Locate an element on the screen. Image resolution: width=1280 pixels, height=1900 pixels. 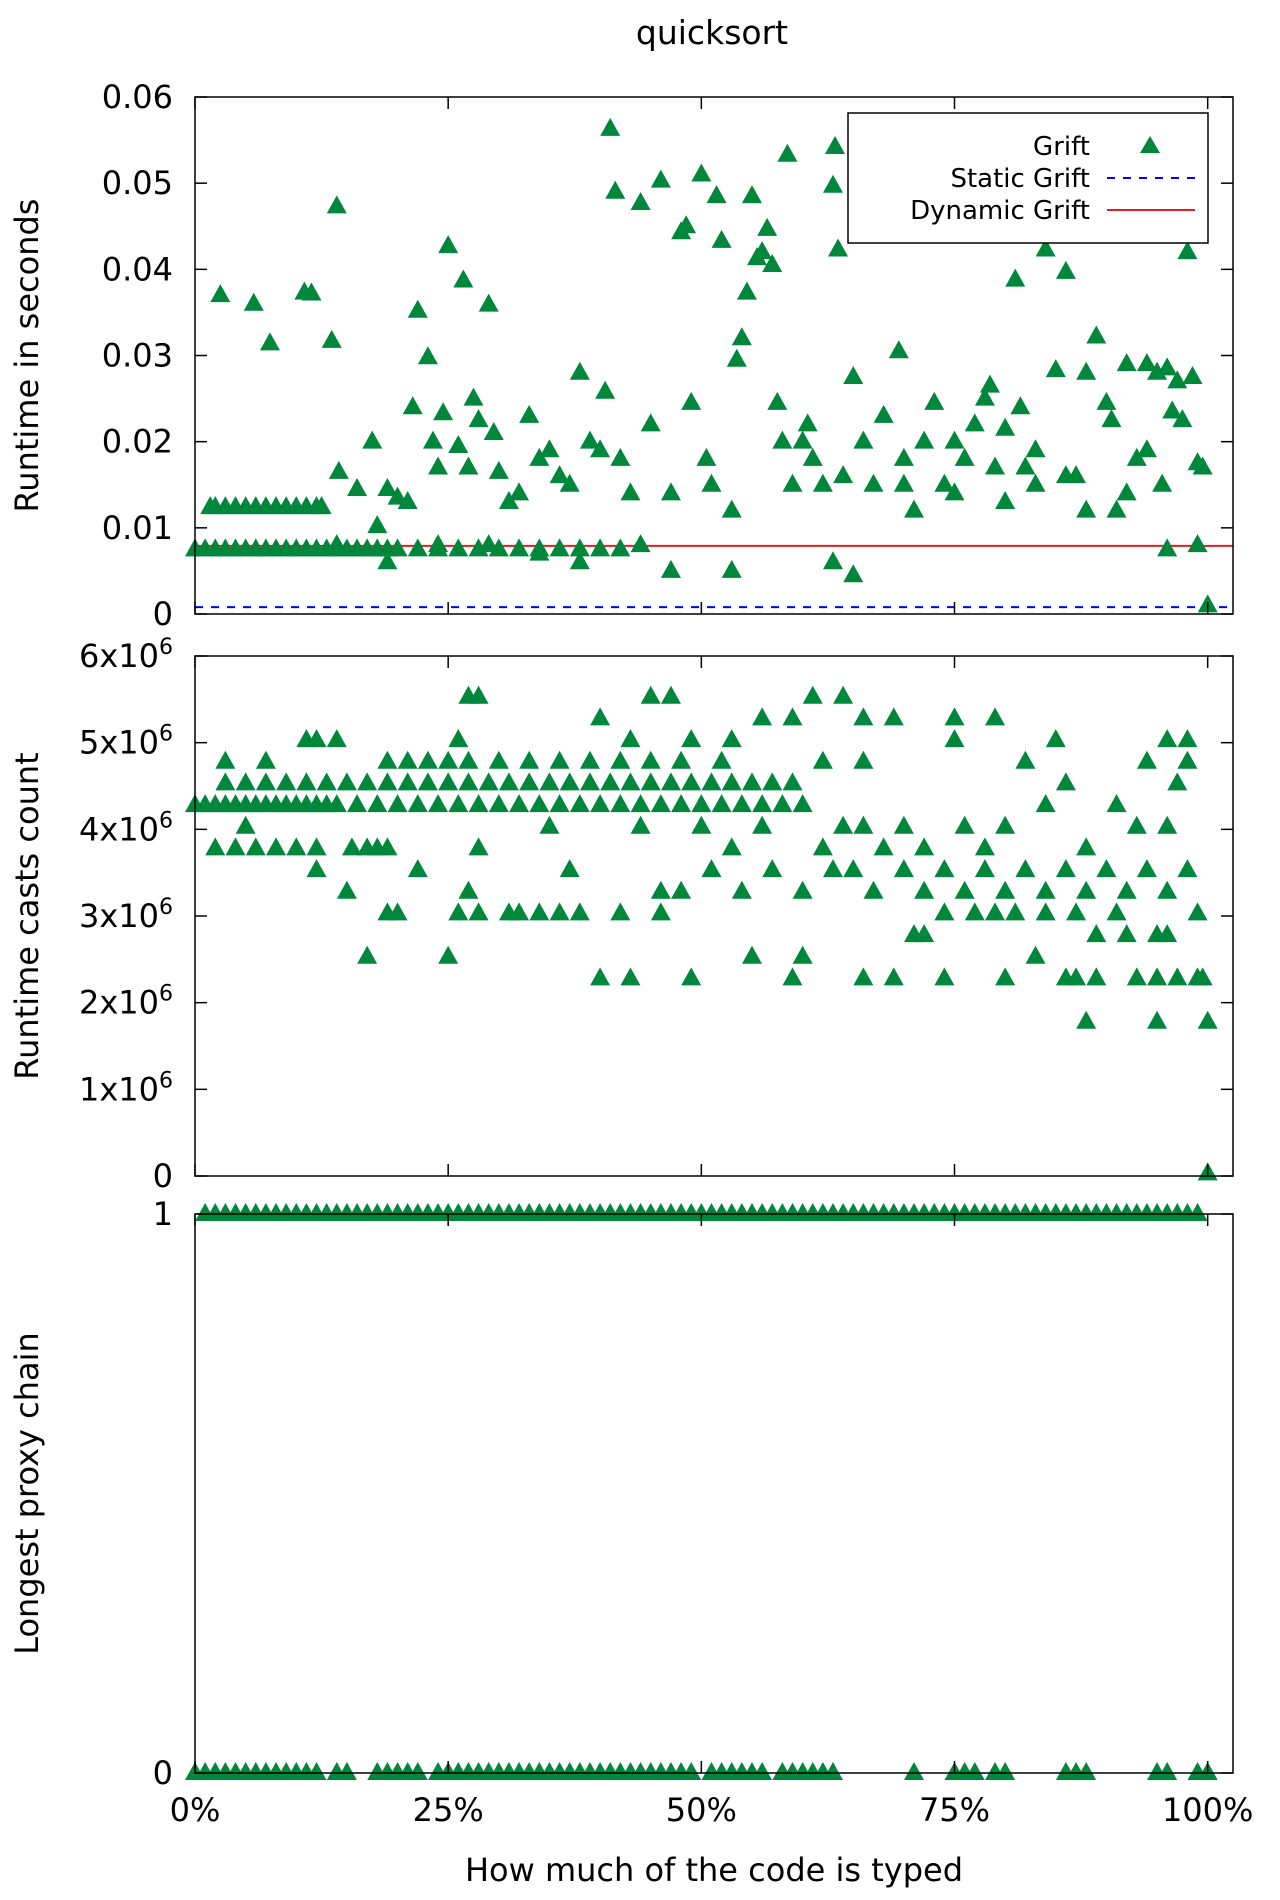
x-tick-label: 25% is located at coordinates (448, 1810).